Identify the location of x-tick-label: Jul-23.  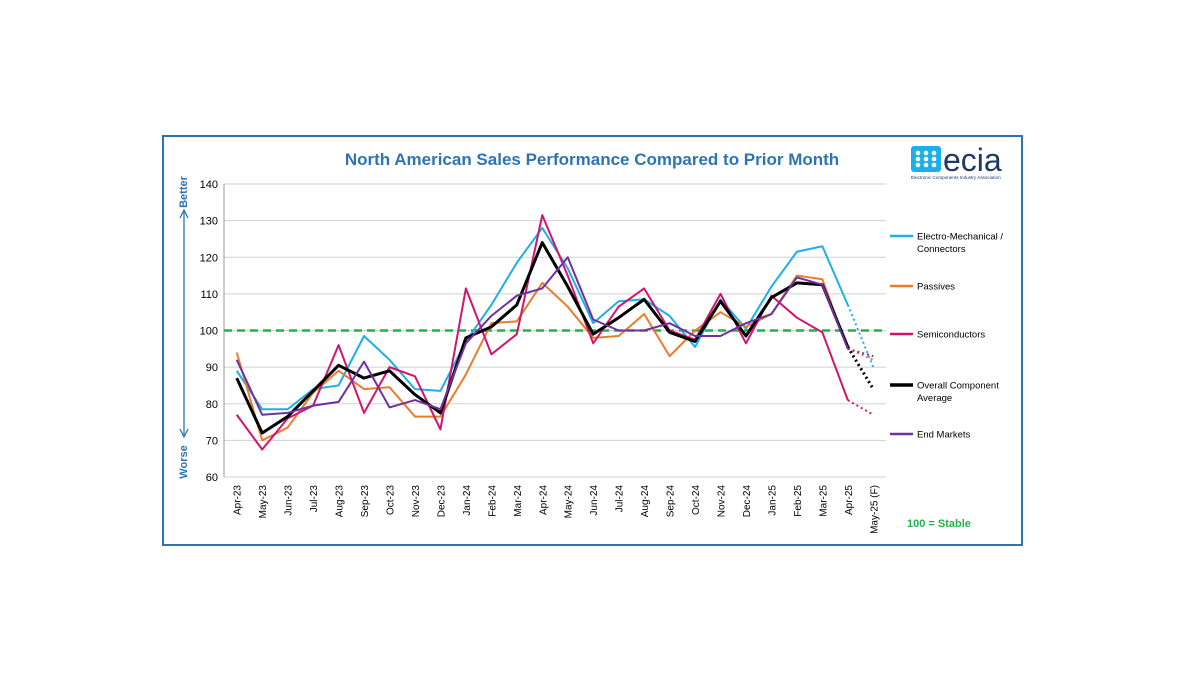
(314, 499).